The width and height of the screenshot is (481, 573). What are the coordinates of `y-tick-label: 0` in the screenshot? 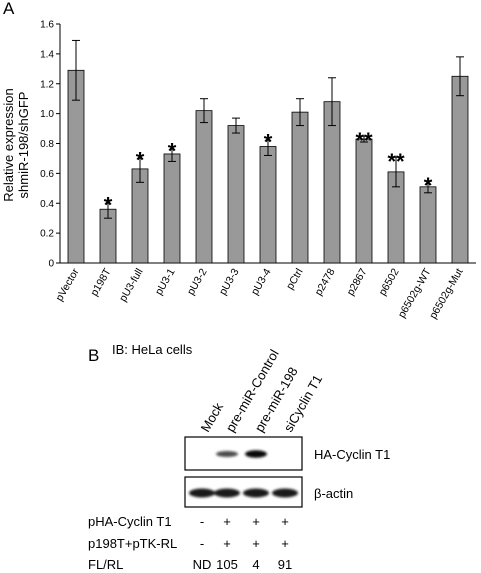 It's located at (51, 264).